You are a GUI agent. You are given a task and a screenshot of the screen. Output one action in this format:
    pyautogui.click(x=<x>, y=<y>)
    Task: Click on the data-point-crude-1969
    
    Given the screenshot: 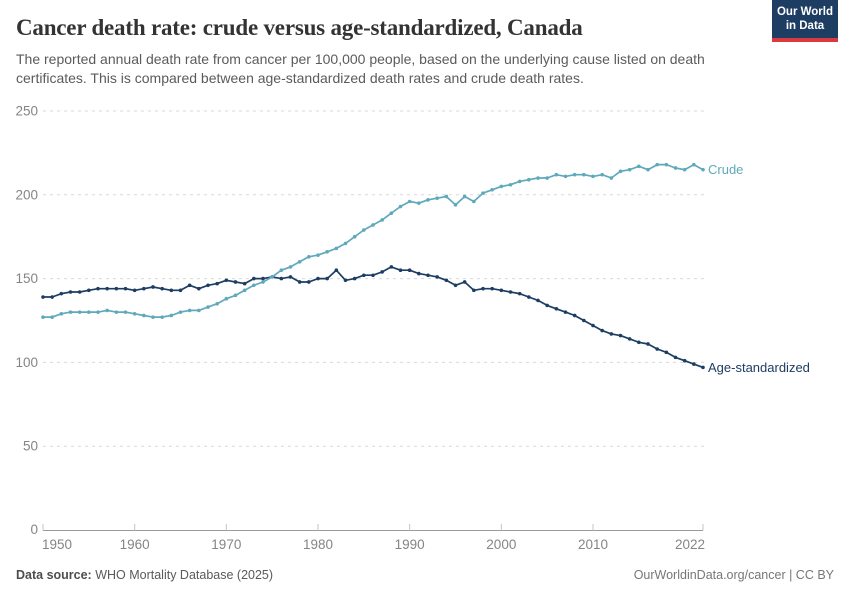 What is the action you would take?
    pyautogui.click(x=217, y=303)
    